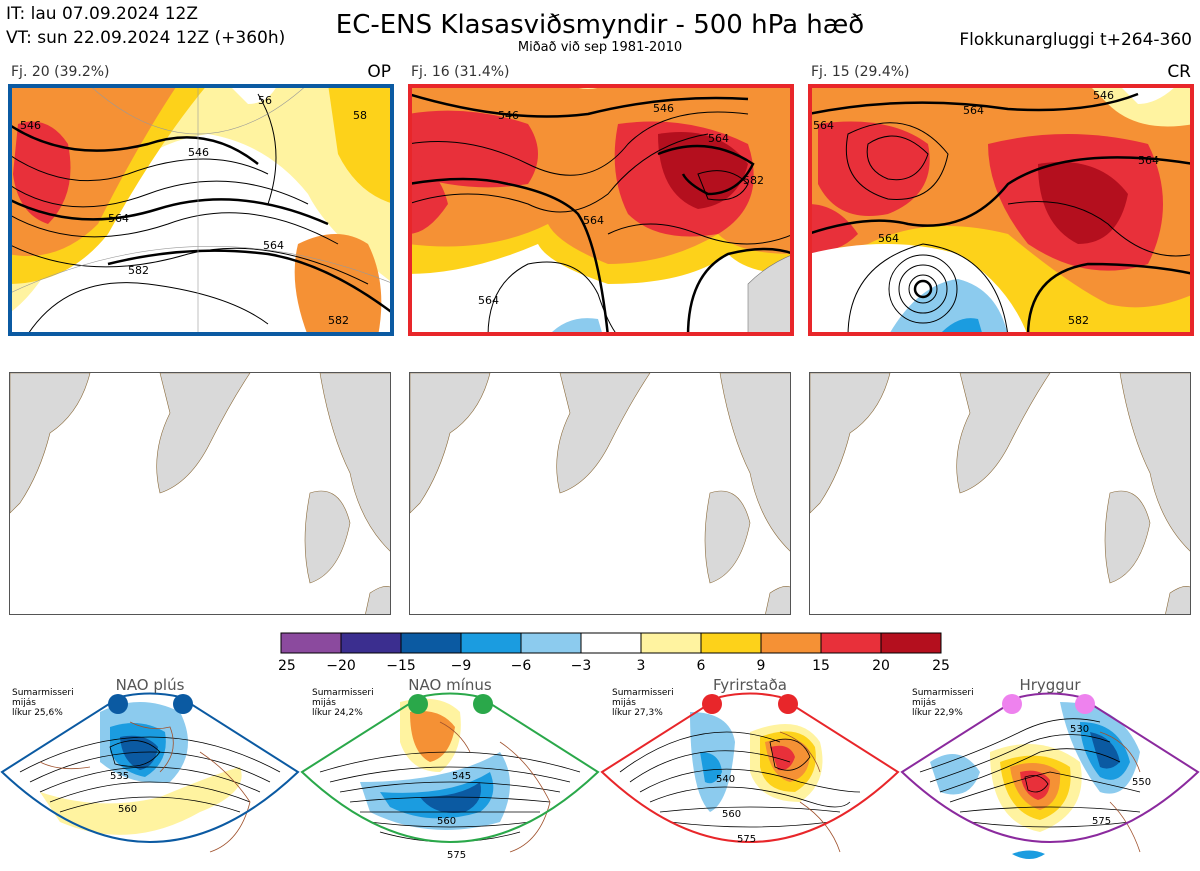 The width and height of the screenshot is (1200, 871). Describe the element at coordinates (600, 47) in the screenshot. I see `page-subtitle: Miðað við sep 1981-2010` at that location.